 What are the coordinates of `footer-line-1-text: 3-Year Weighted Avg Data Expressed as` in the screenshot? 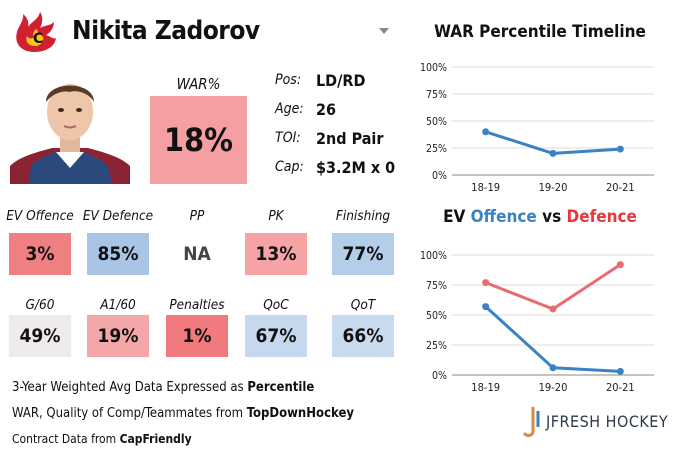 It's located at (130, 387).